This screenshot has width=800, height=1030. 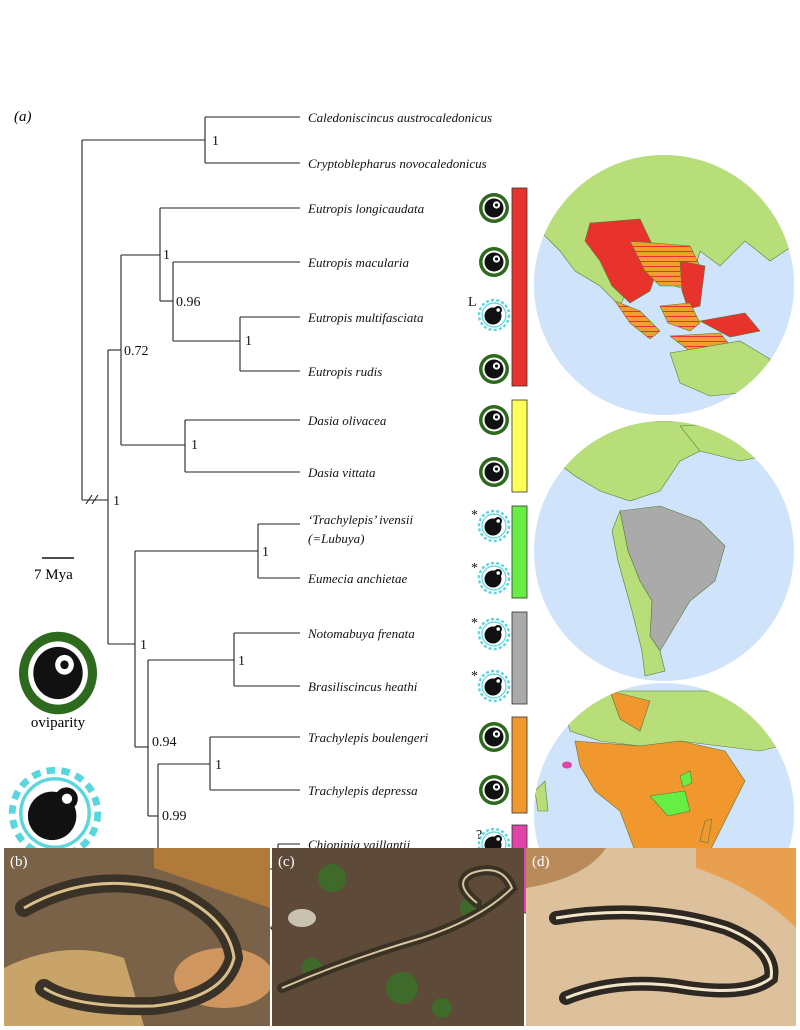 What do you see at coordinates (365, 317) in the screenshot?
I see `taxon-label: Eutropis multifasciata` at bounding box center [365, 317].